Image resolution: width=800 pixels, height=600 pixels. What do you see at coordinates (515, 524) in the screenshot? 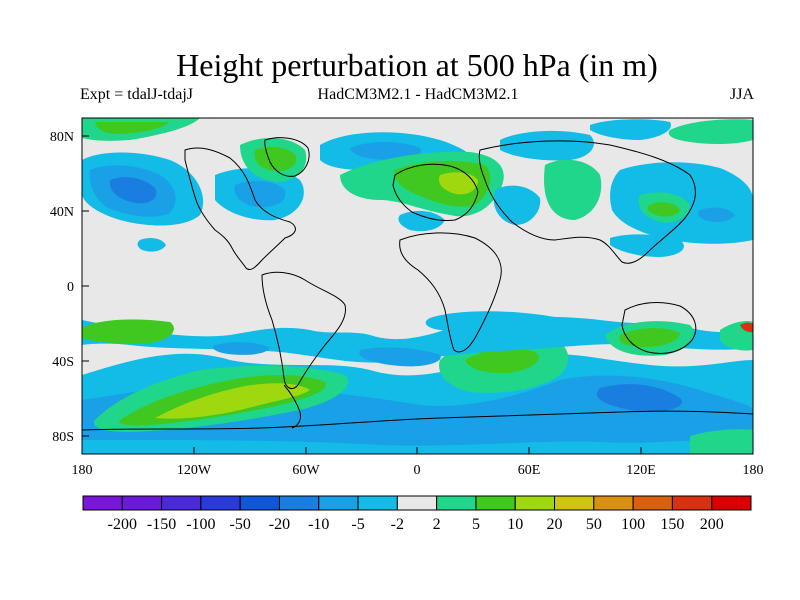
I see `colorbar-label: 10` at bounding box center [515, 524].